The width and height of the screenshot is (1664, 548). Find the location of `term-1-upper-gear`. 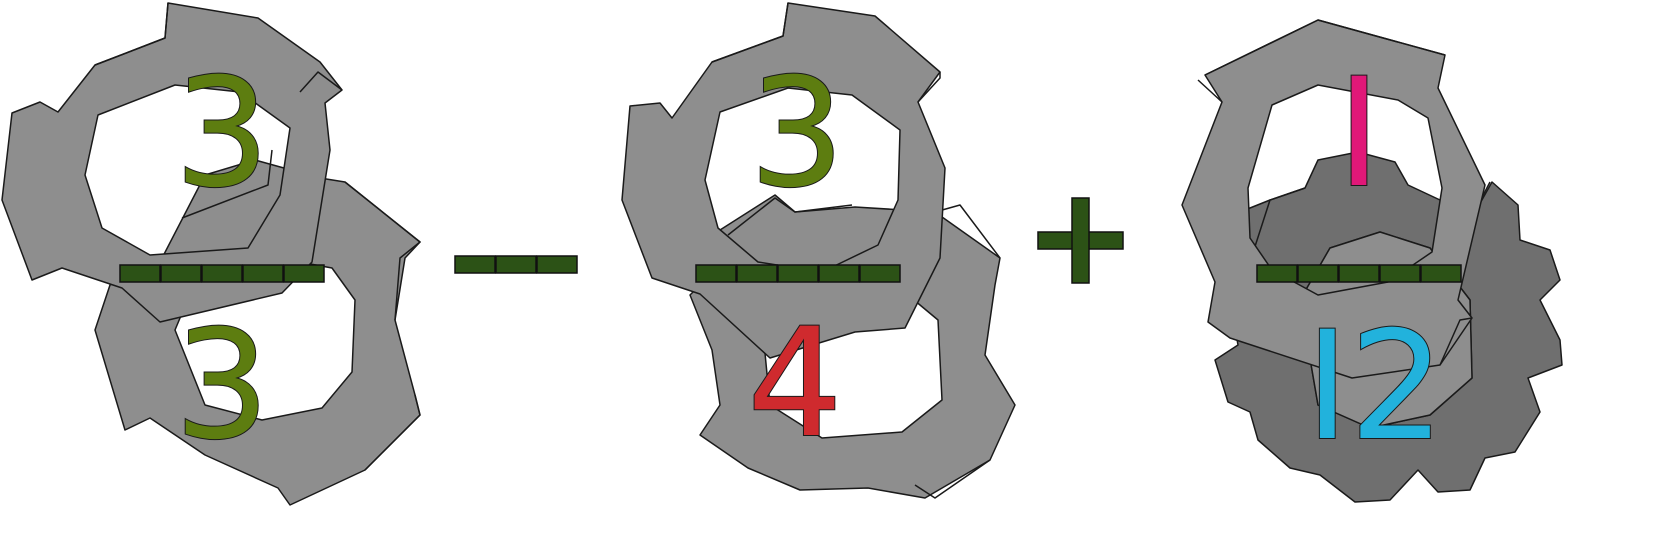

term-1-upper-gear is located at coordinates (172, 162).